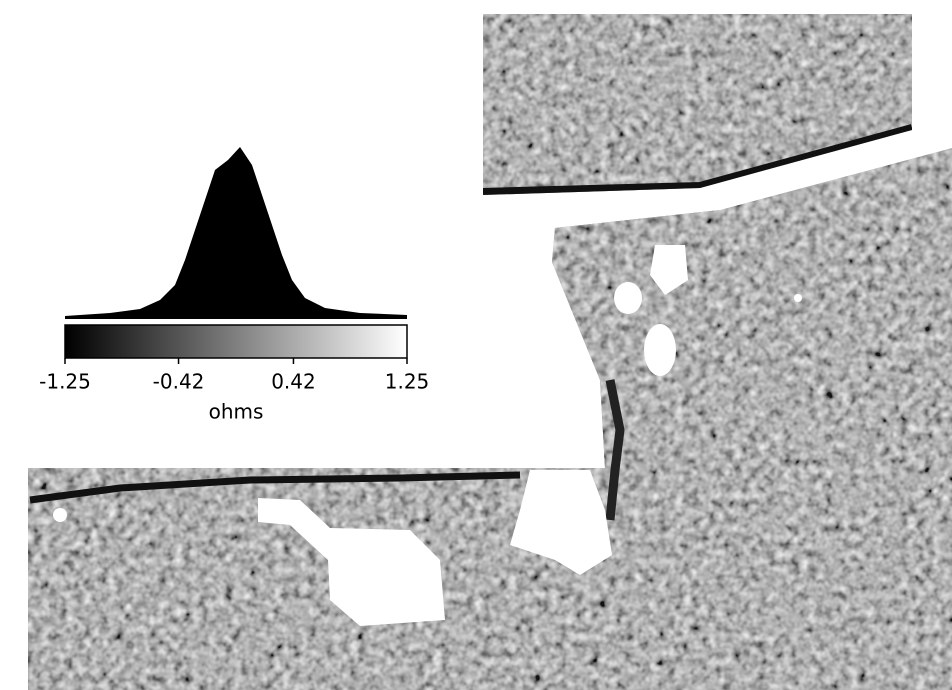  I want to click on histogram, so click(236, 232).